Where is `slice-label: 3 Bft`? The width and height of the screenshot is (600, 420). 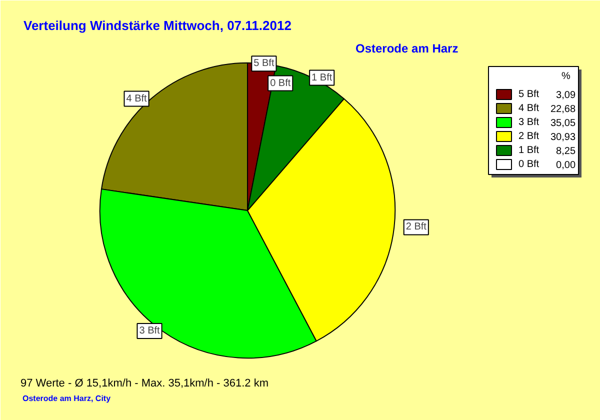 slice-label: 3 Bft is located at coordinates (149, 331).